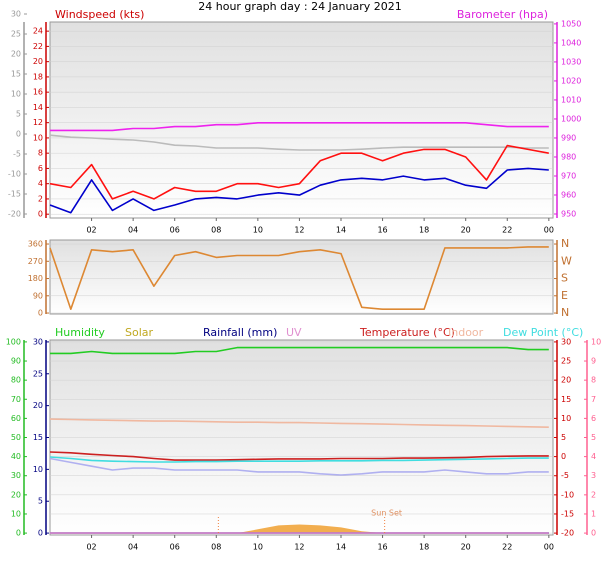 The height and width of the screenshot is (561, 608). What do you see at coordinates (38, 122) in the screenshot?
I see `y-tick-label: 12` at bounding box center [38, 122].